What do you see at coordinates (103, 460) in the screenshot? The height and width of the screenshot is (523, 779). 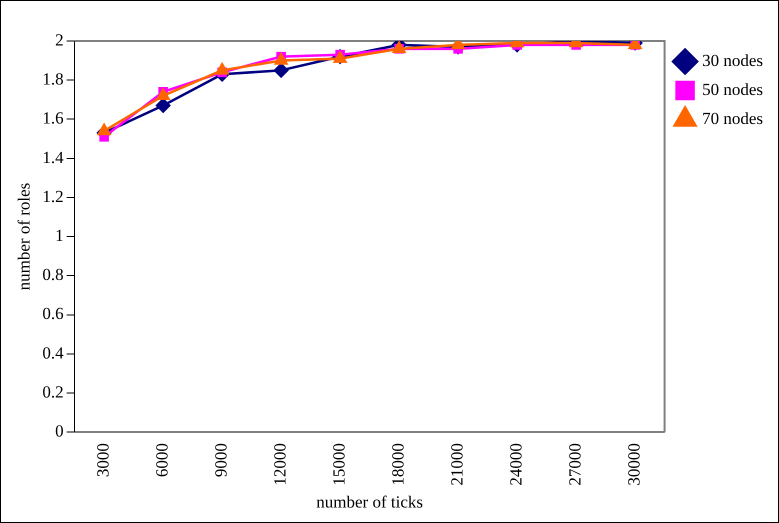 I see `x-tick-label: 3000` at bounding box center [103, 460].